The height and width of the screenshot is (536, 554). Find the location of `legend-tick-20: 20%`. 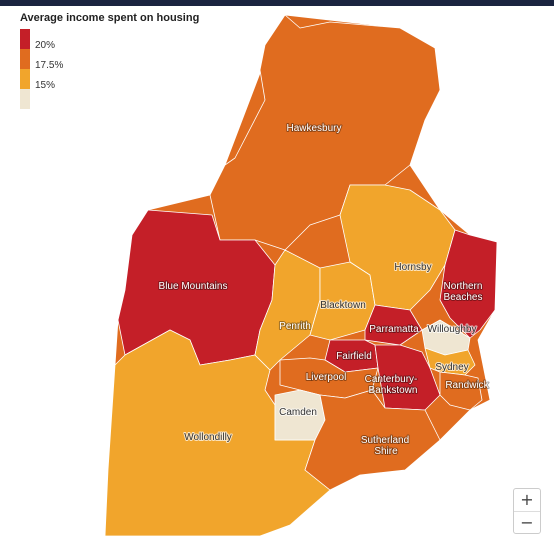

legend-tick-20: 20% is located at coordinates (45, 45).